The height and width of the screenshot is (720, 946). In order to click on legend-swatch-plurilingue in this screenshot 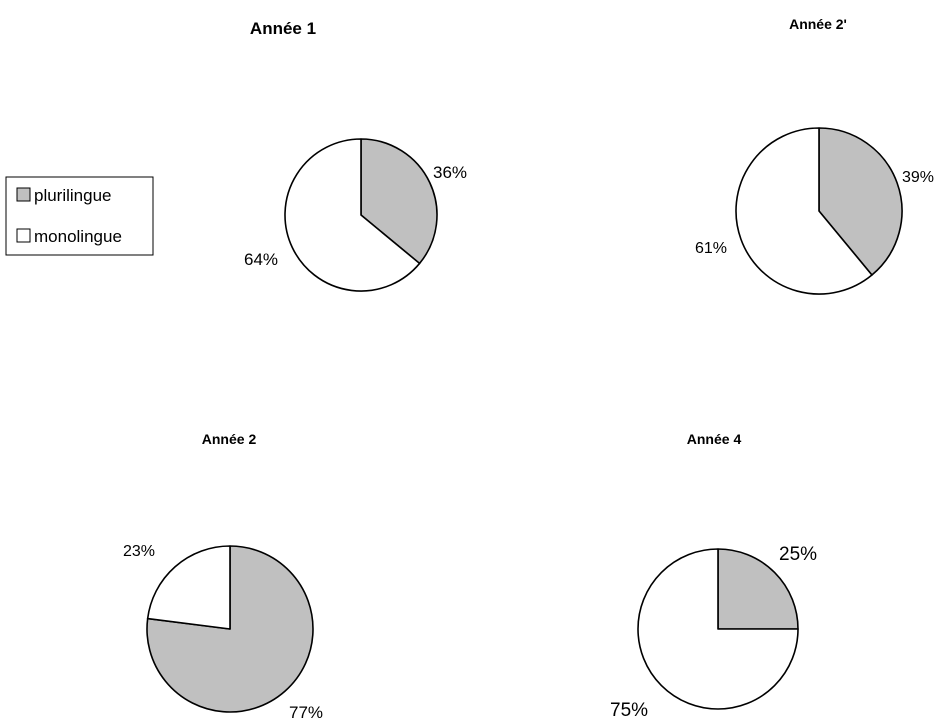, I will do `click(23, 194)`.